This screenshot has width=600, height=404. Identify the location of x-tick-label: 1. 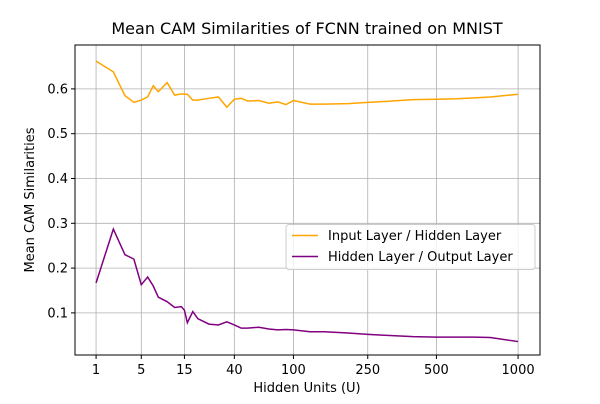
(96, 370).